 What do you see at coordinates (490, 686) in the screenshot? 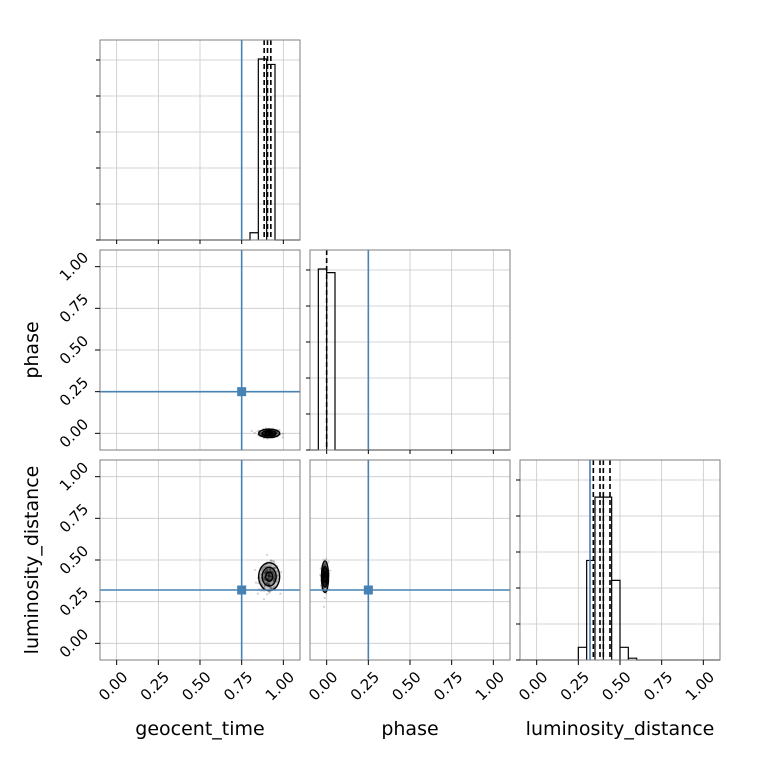
I see `x-tick-label: 1.00` at bounding box center [490, 686].